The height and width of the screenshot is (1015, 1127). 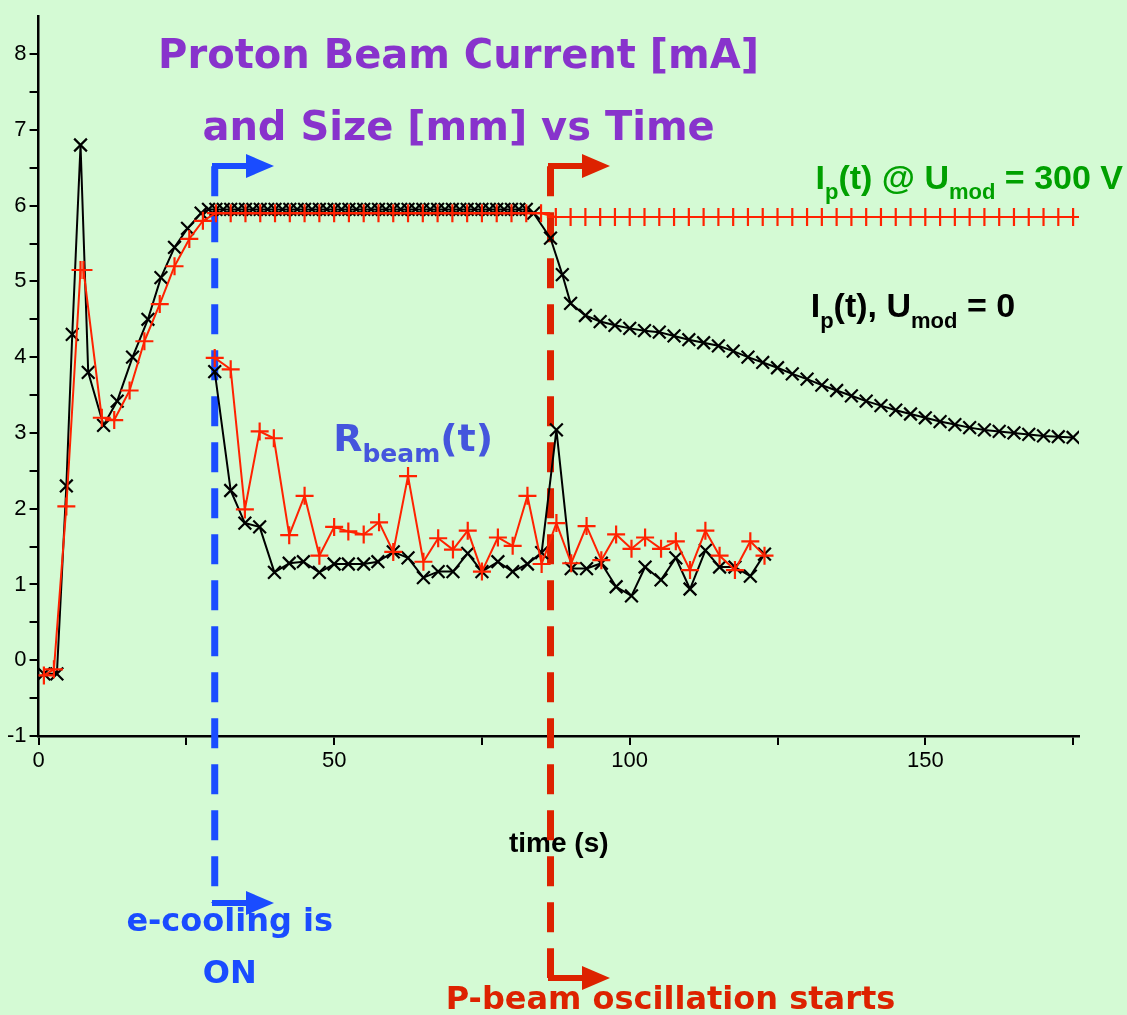 What do you see at coordinates (20, 53) in the screenshot?
I see `y-tick-label: 8` at bounding box center [20, 53].